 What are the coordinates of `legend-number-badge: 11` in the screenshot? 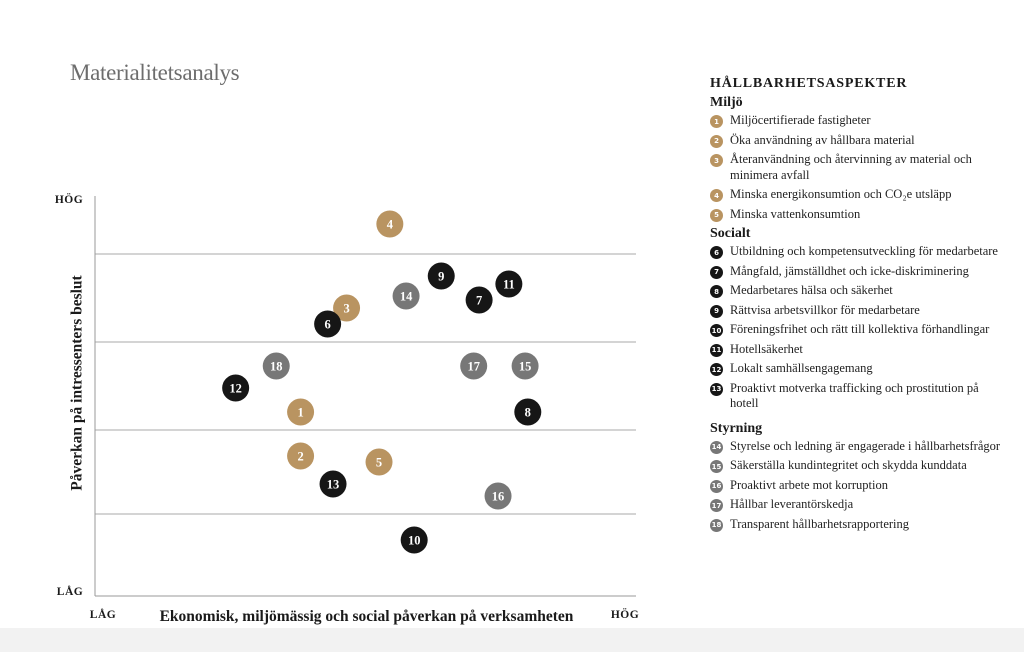 It's located at (716, 350).